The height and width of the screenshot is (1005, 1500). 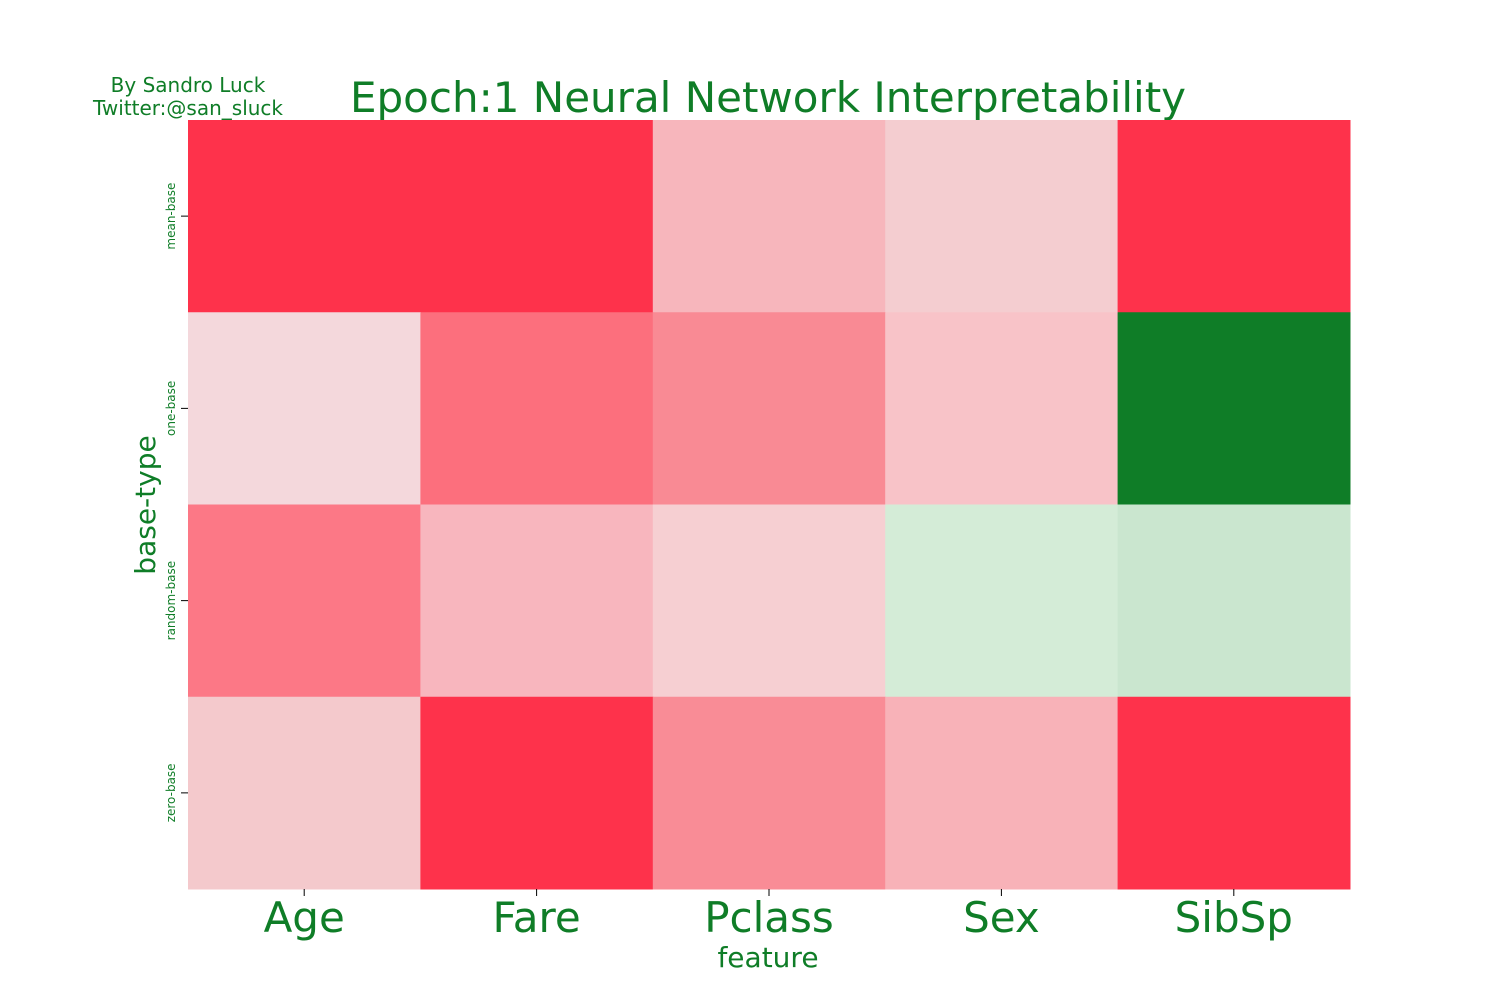 What do you see at coordinates (304, 601) in the screenshot?
I see `heatmap-cell-random-base-Age` at bounding box center [304, 601].